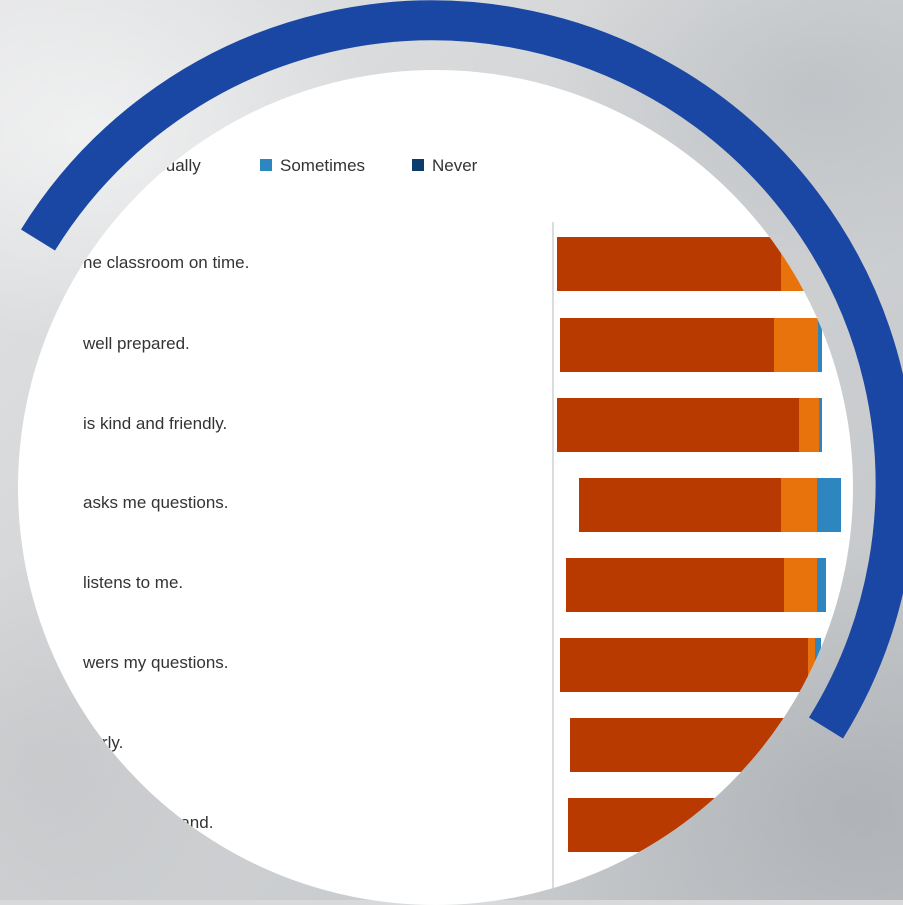 The image size is (903, 905). What do you see at coordinates (155, 662) in the screenshot?
I see `category-label-5: wers my questions.` at bounding box center [155, 662].